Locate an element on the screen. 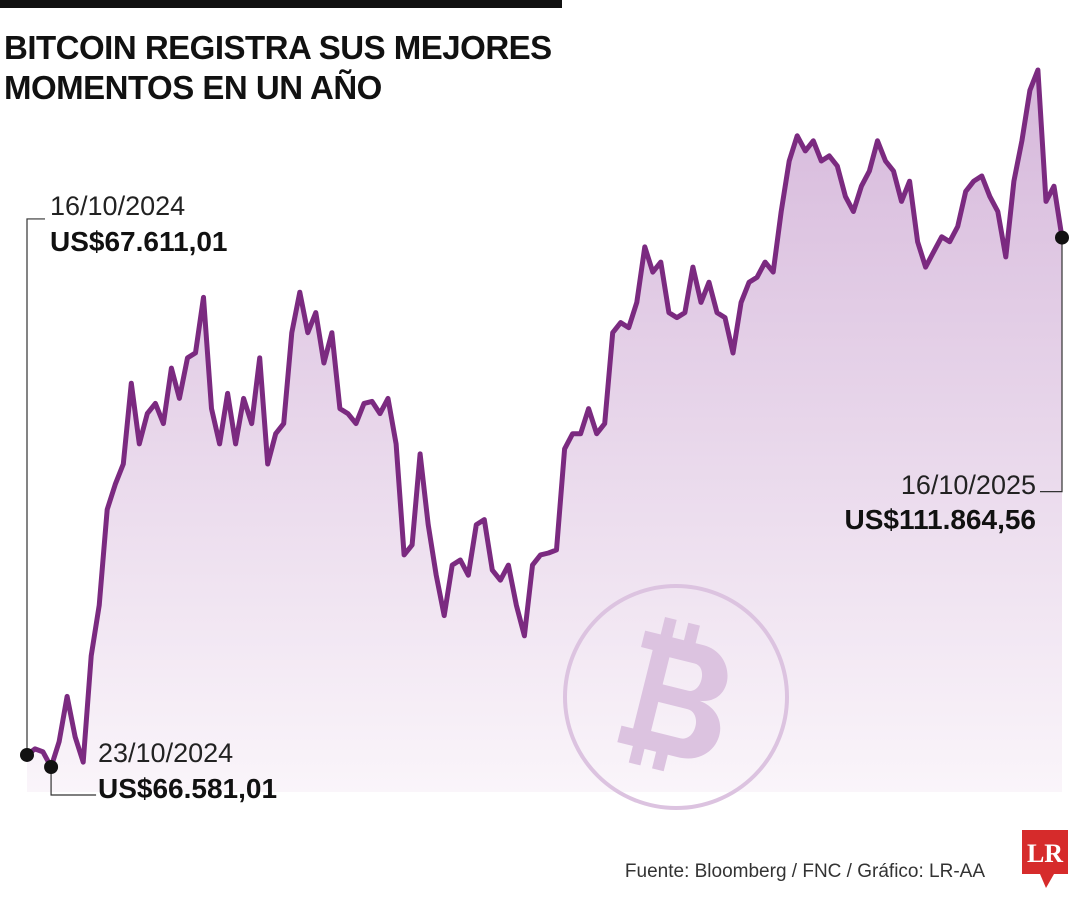  annotation-date: 16/10/2025 is located at coordinates (968, 485).